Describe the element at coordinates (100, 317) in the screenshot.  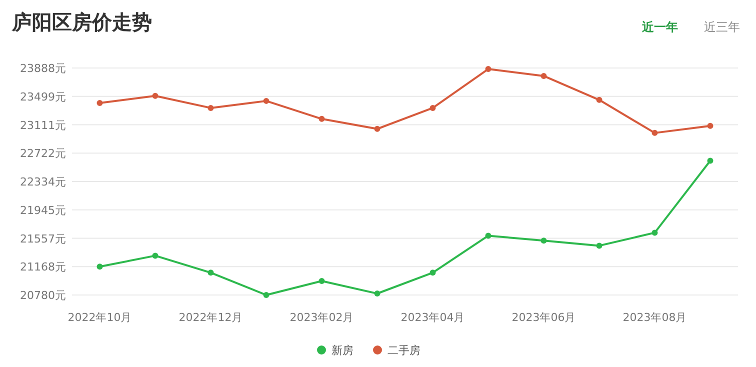
I see `x-tick-label: 2022年10月` at that location.